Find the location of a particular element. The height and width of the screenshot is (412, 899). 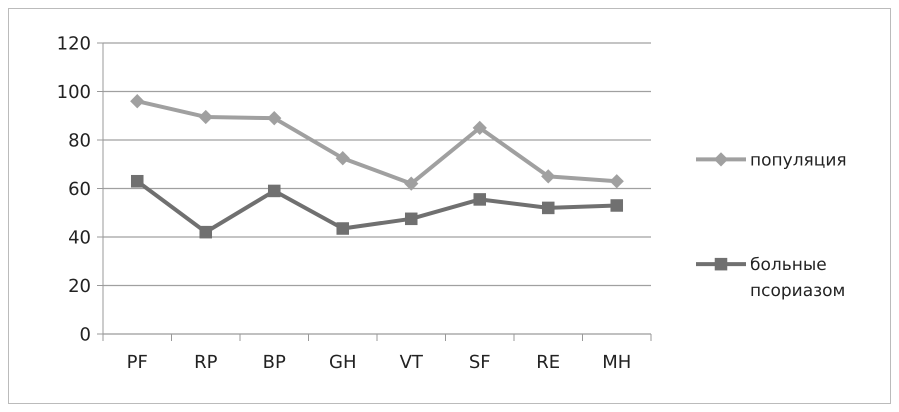

y-tick-label: 0 is located at coordinates (85, 335).